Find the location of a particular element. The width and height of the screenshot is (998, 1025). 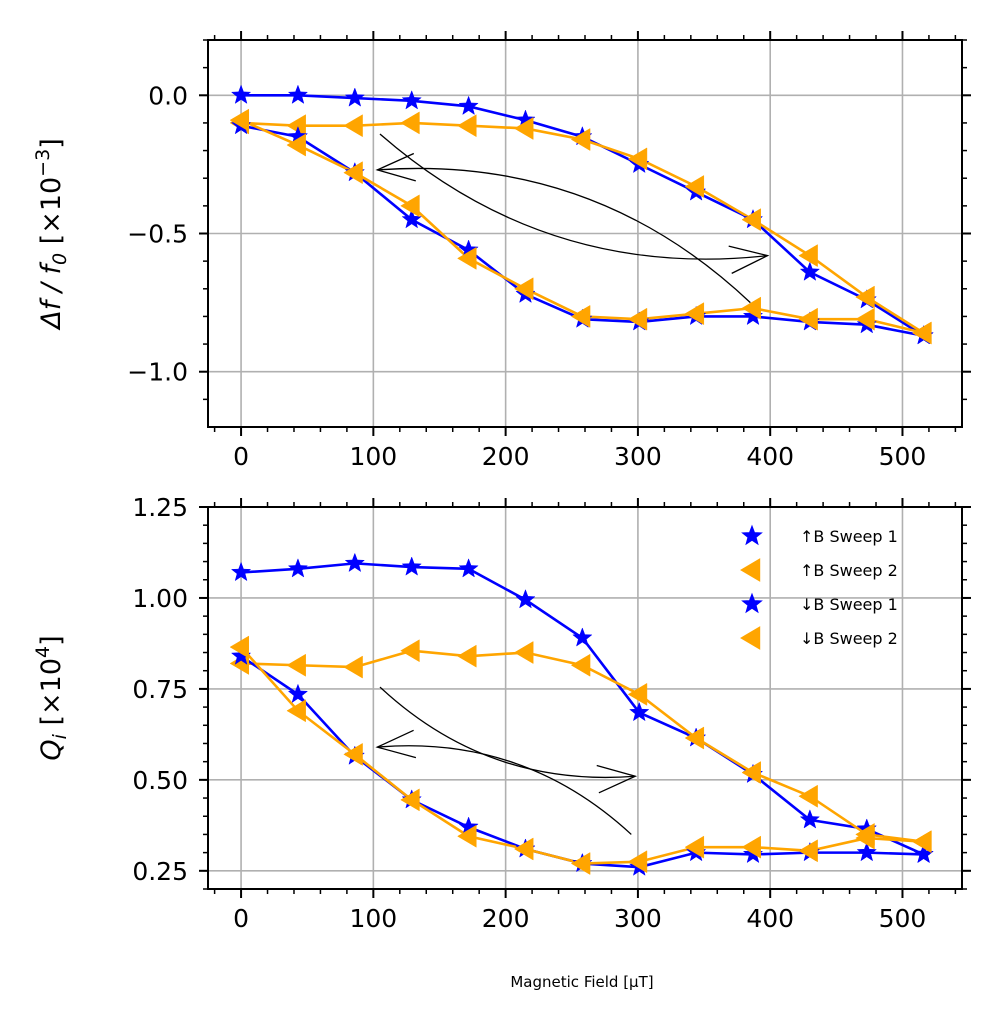

y-tick-label: 0.75 is located at coordinates (160, 689).